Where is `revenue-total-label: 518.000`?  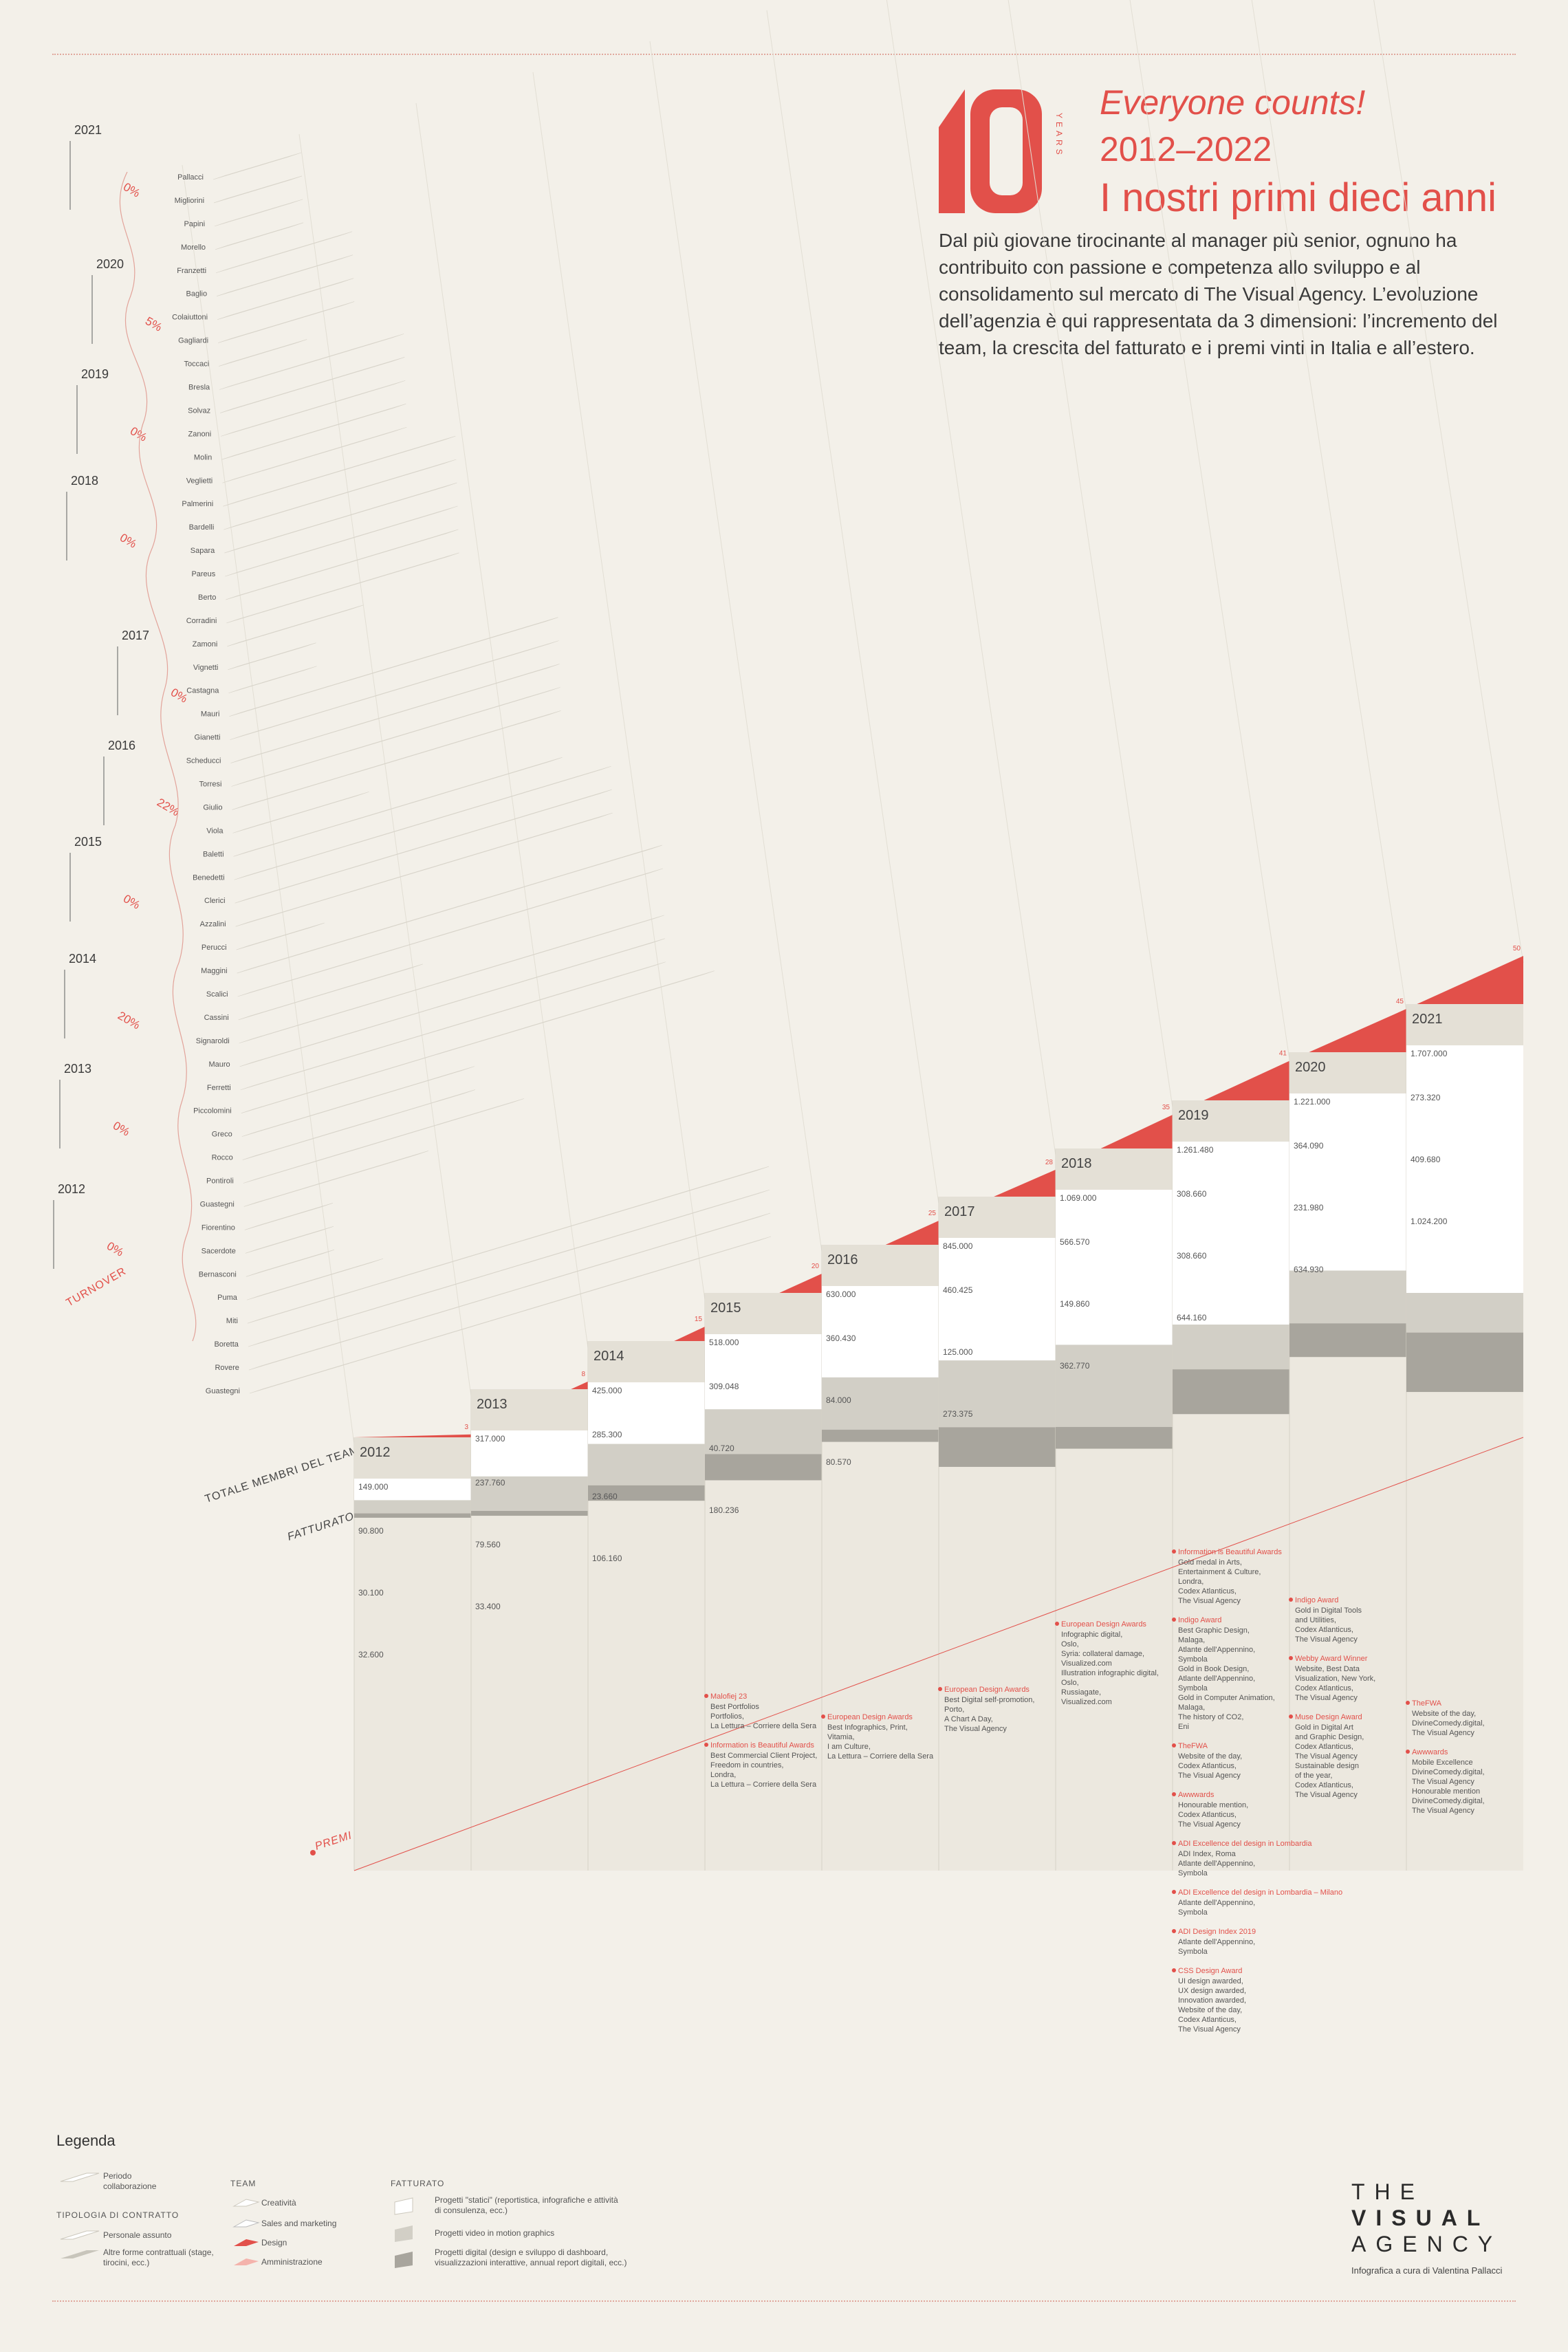 revenue-total-label: 518.000 is located at coordinates (724, 1342).